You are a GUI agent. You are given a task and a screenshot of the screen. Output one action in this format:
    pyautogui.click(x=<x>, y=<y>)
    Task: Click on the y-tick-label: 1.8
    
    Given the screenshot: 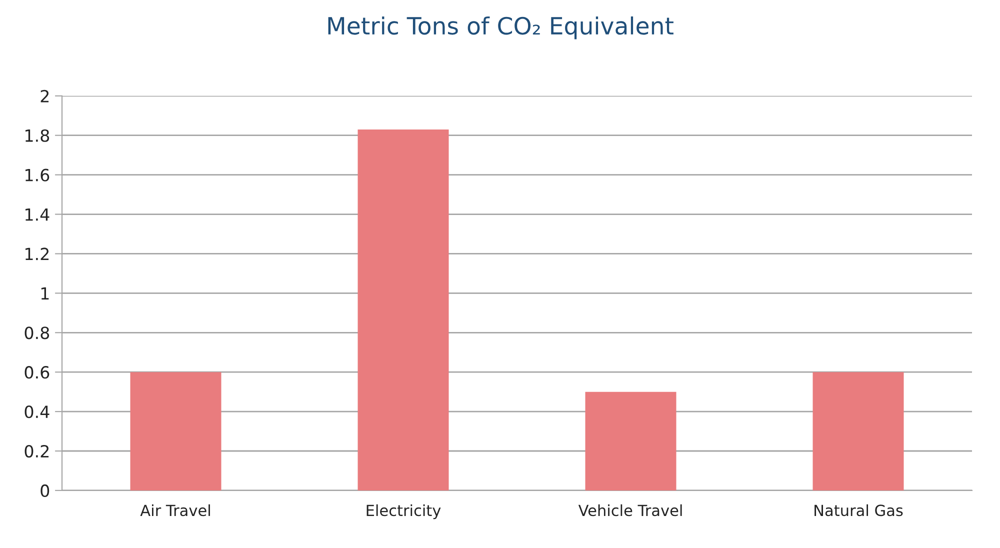 What is the action you would take?
    pyautogui.click(x=38, y=135)
    